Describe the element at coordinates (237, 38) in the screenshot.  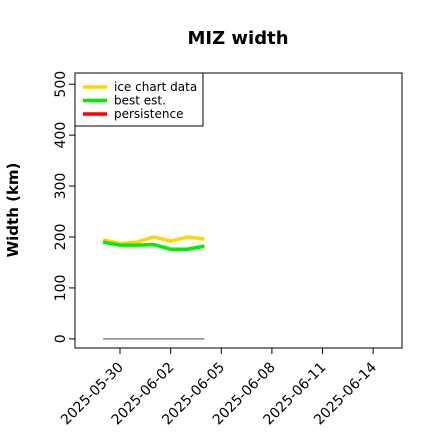
I see `chart-title: MIZ width` at that location.